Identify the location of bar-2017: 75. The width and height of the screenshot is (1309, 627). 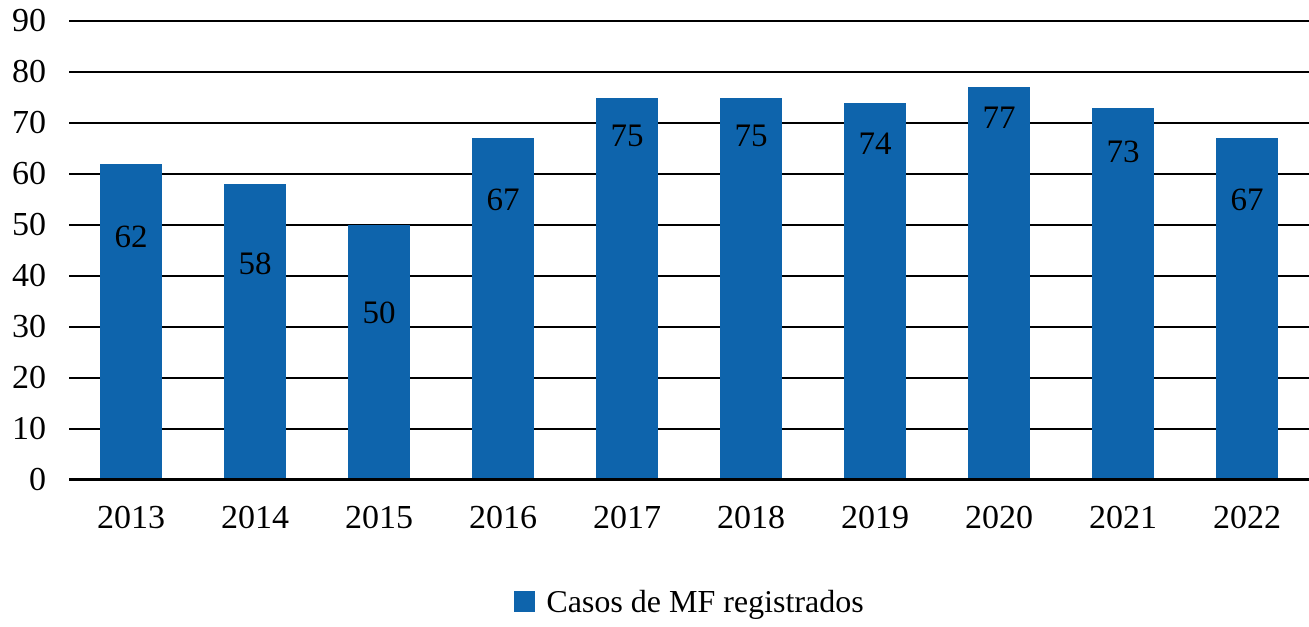
(627, 288).